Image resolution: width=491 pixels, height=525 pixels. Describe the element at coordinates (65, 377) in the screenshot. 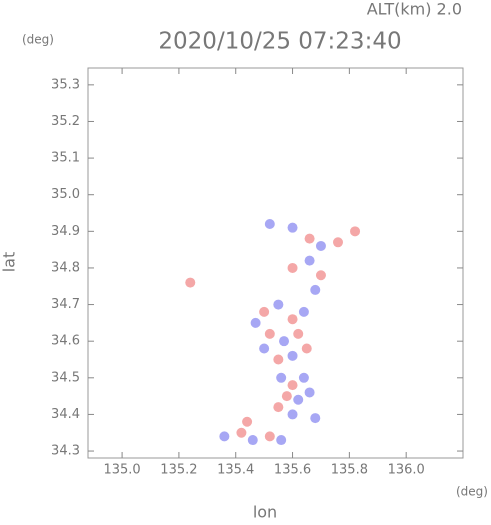

I see `y-tick-label: 34.5` at that location.